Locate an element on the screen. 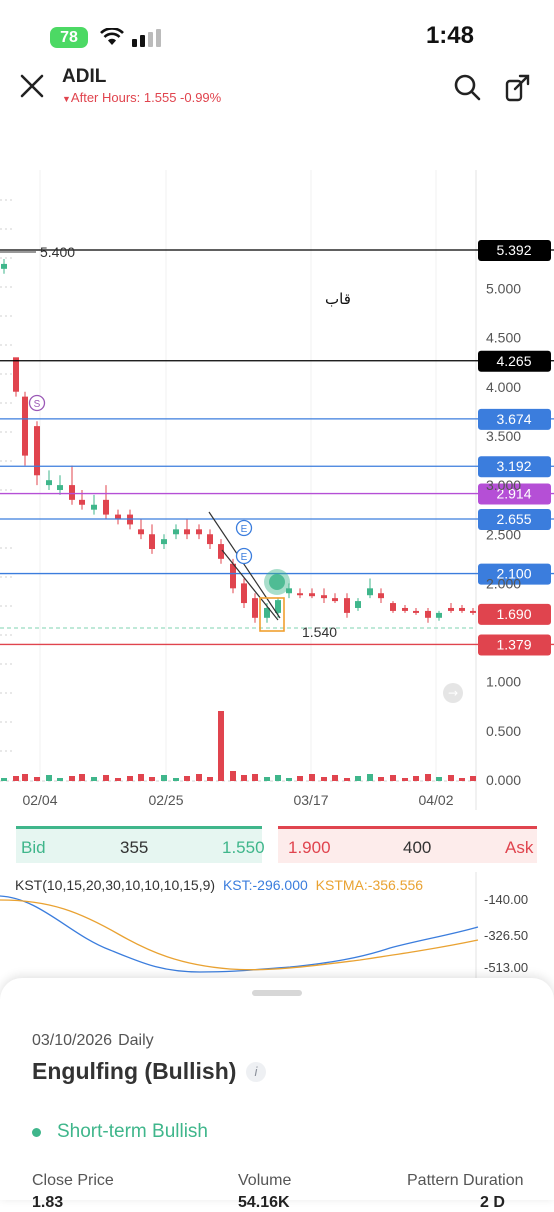 The image size is (554, 1212). pattern-box is located at coordinates (272, 614).